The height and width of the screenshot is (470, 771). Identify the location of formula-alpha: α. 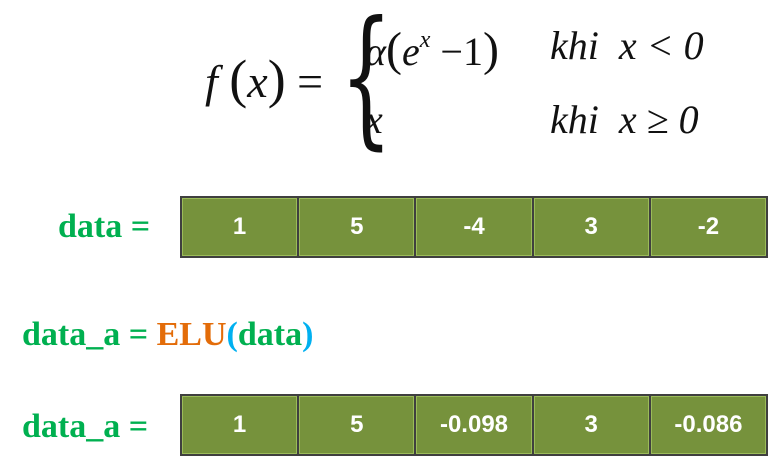
(375, 51).